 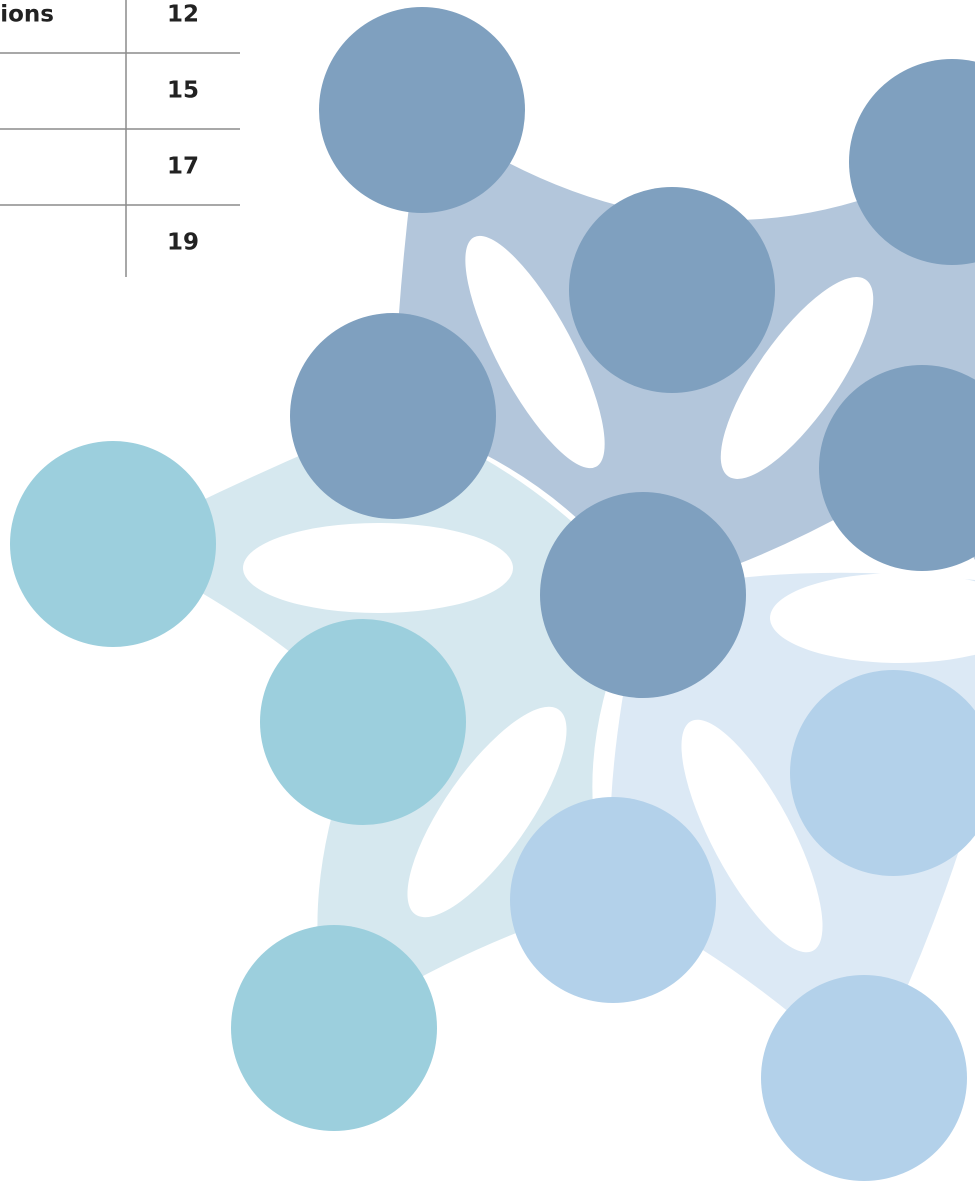 What do you see at coordinates (120, 138) in the screenshot?
I see `table-of-contents: tions 12 15 17 19` at bounding box center [120, 138].